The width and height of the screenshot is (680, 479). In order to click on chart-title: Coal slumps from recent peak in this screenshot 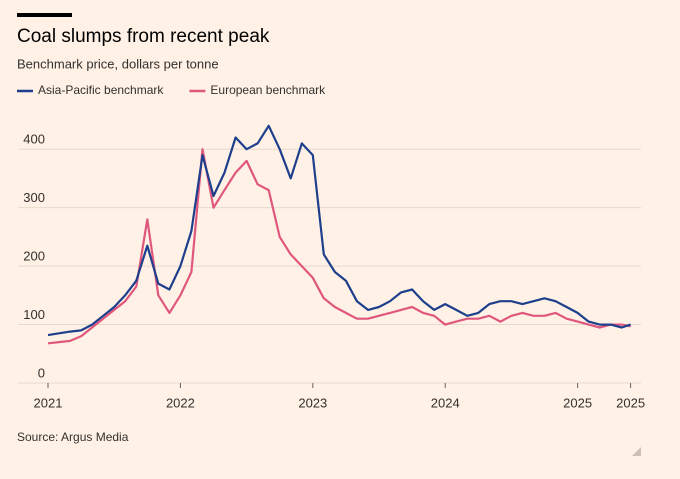, I will do `click(143, 36)`.